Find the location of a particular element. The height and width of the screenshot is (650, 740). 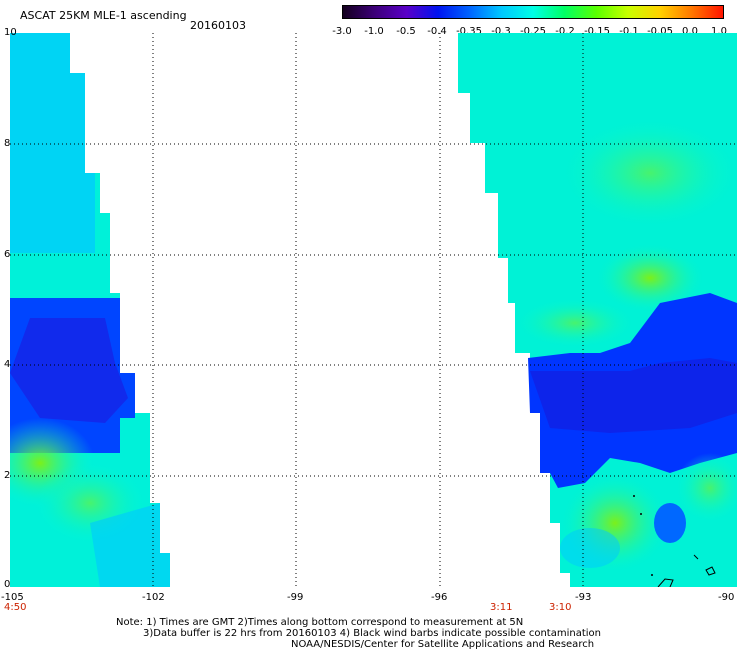

y-tick-label: 2 is located at coordinates (7, 475).